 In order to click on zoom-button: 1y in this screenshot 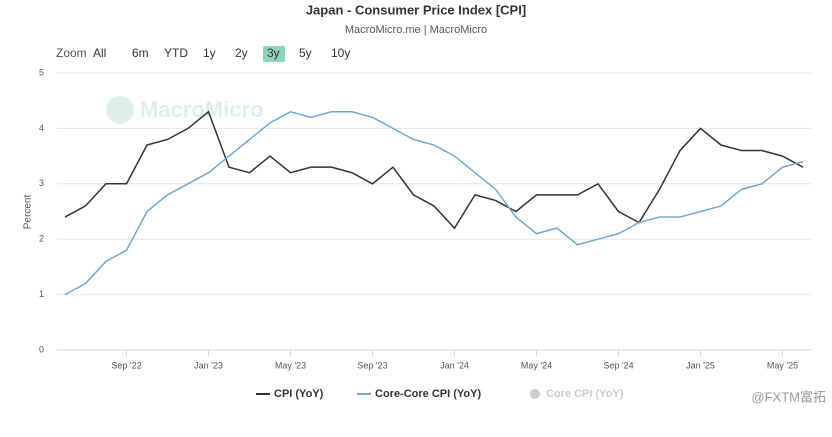, I will do `click(209, 53)`.